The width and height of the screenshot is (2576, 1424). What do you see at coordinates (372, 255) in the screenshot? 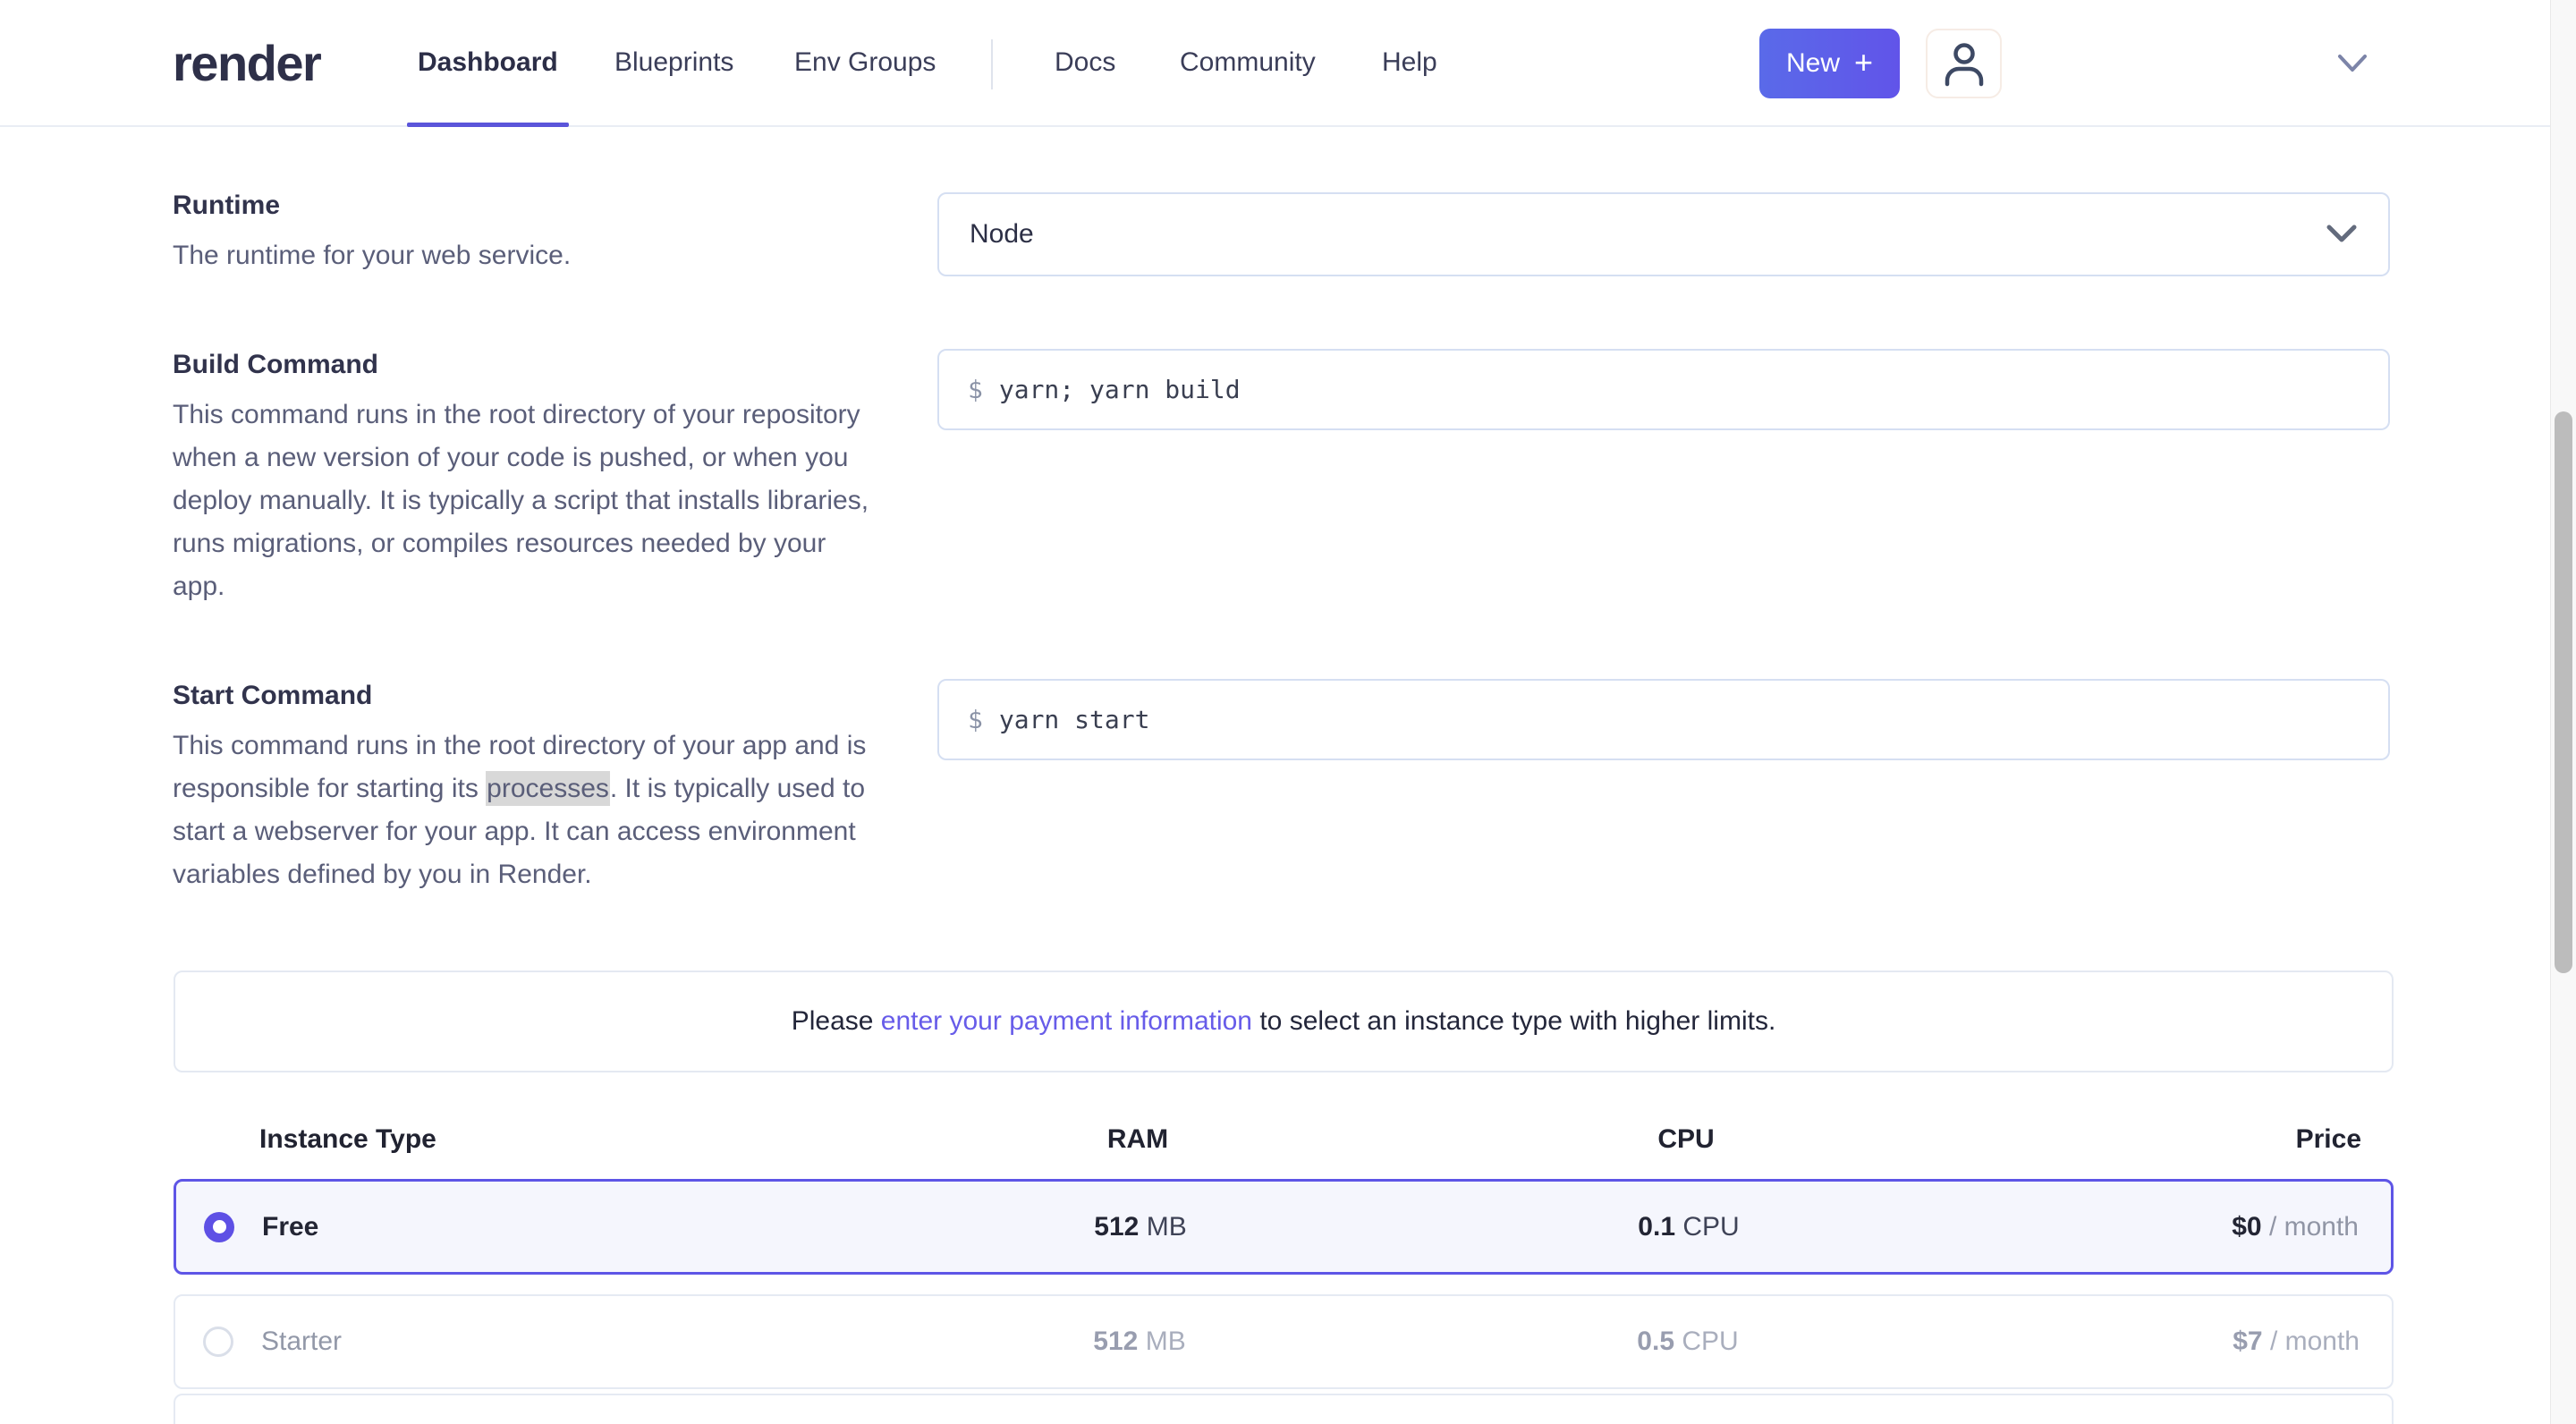
I see `runtime-description: The runtime for your web service.` at bounding box center [372, 255].